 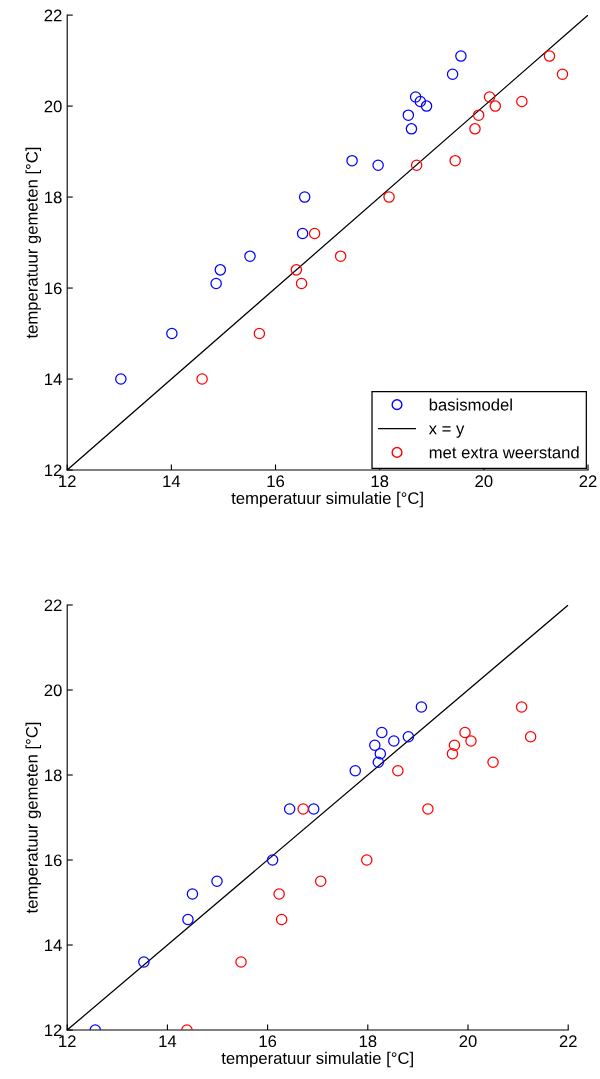 I want to click on legend-label: x = y, so click(x=446, y=431).